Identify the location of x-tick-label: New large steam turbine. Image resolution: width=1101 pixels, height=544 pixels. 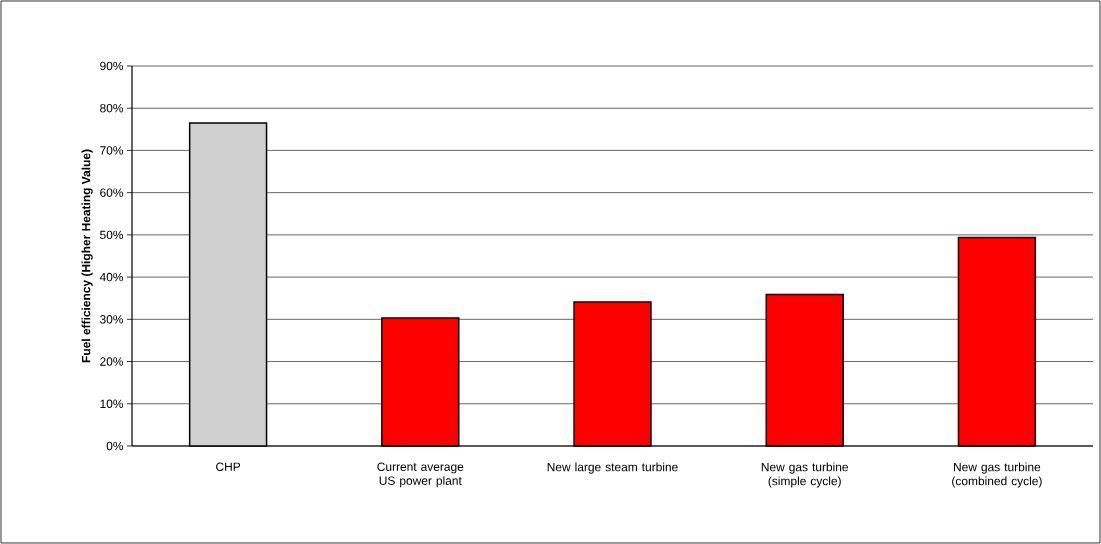
(612, 468).